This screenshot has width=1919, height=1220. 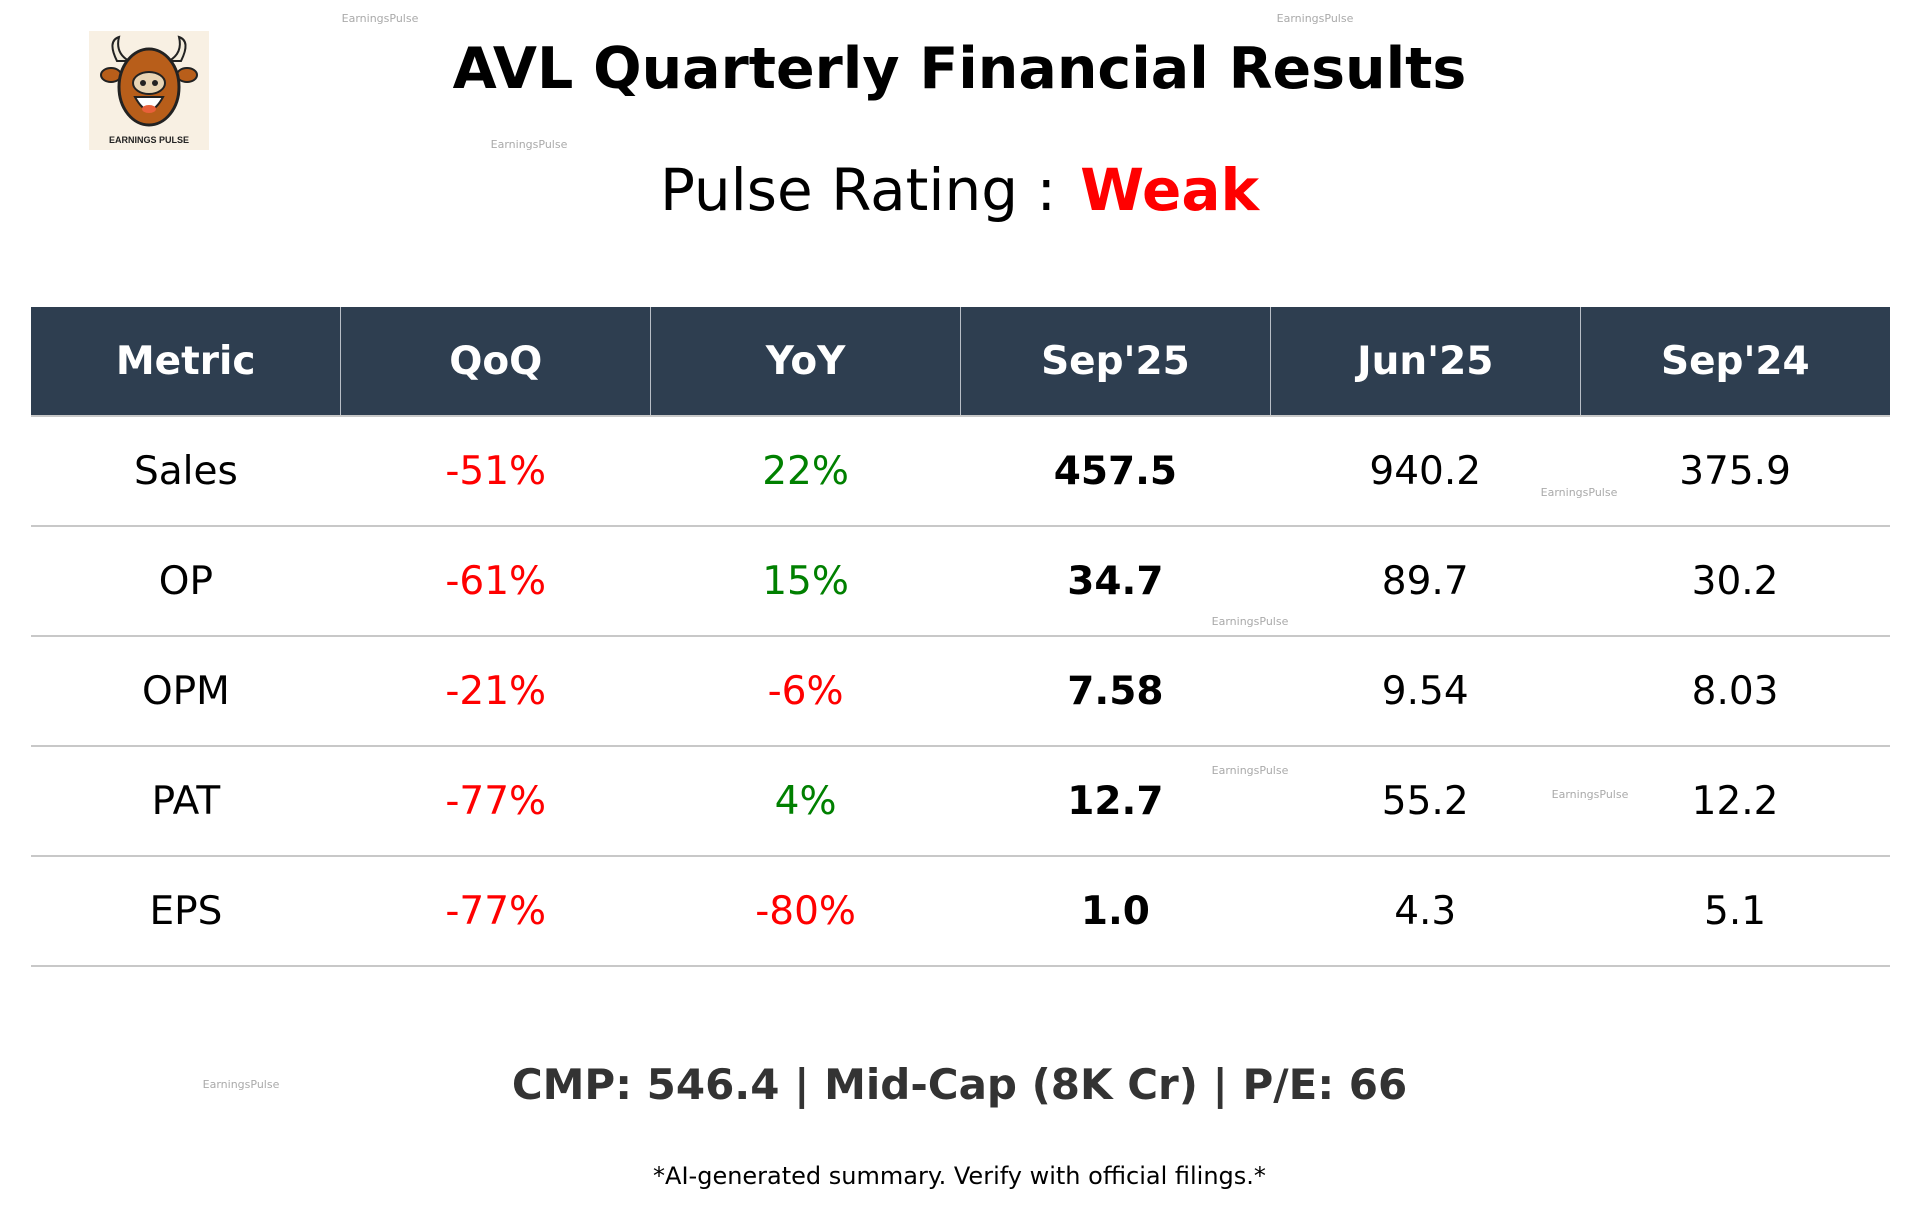 What do you see at coordinates (805, 471) in the screenshot?
I see `cell-yoy: 22%` at bounding box center [805, 471].